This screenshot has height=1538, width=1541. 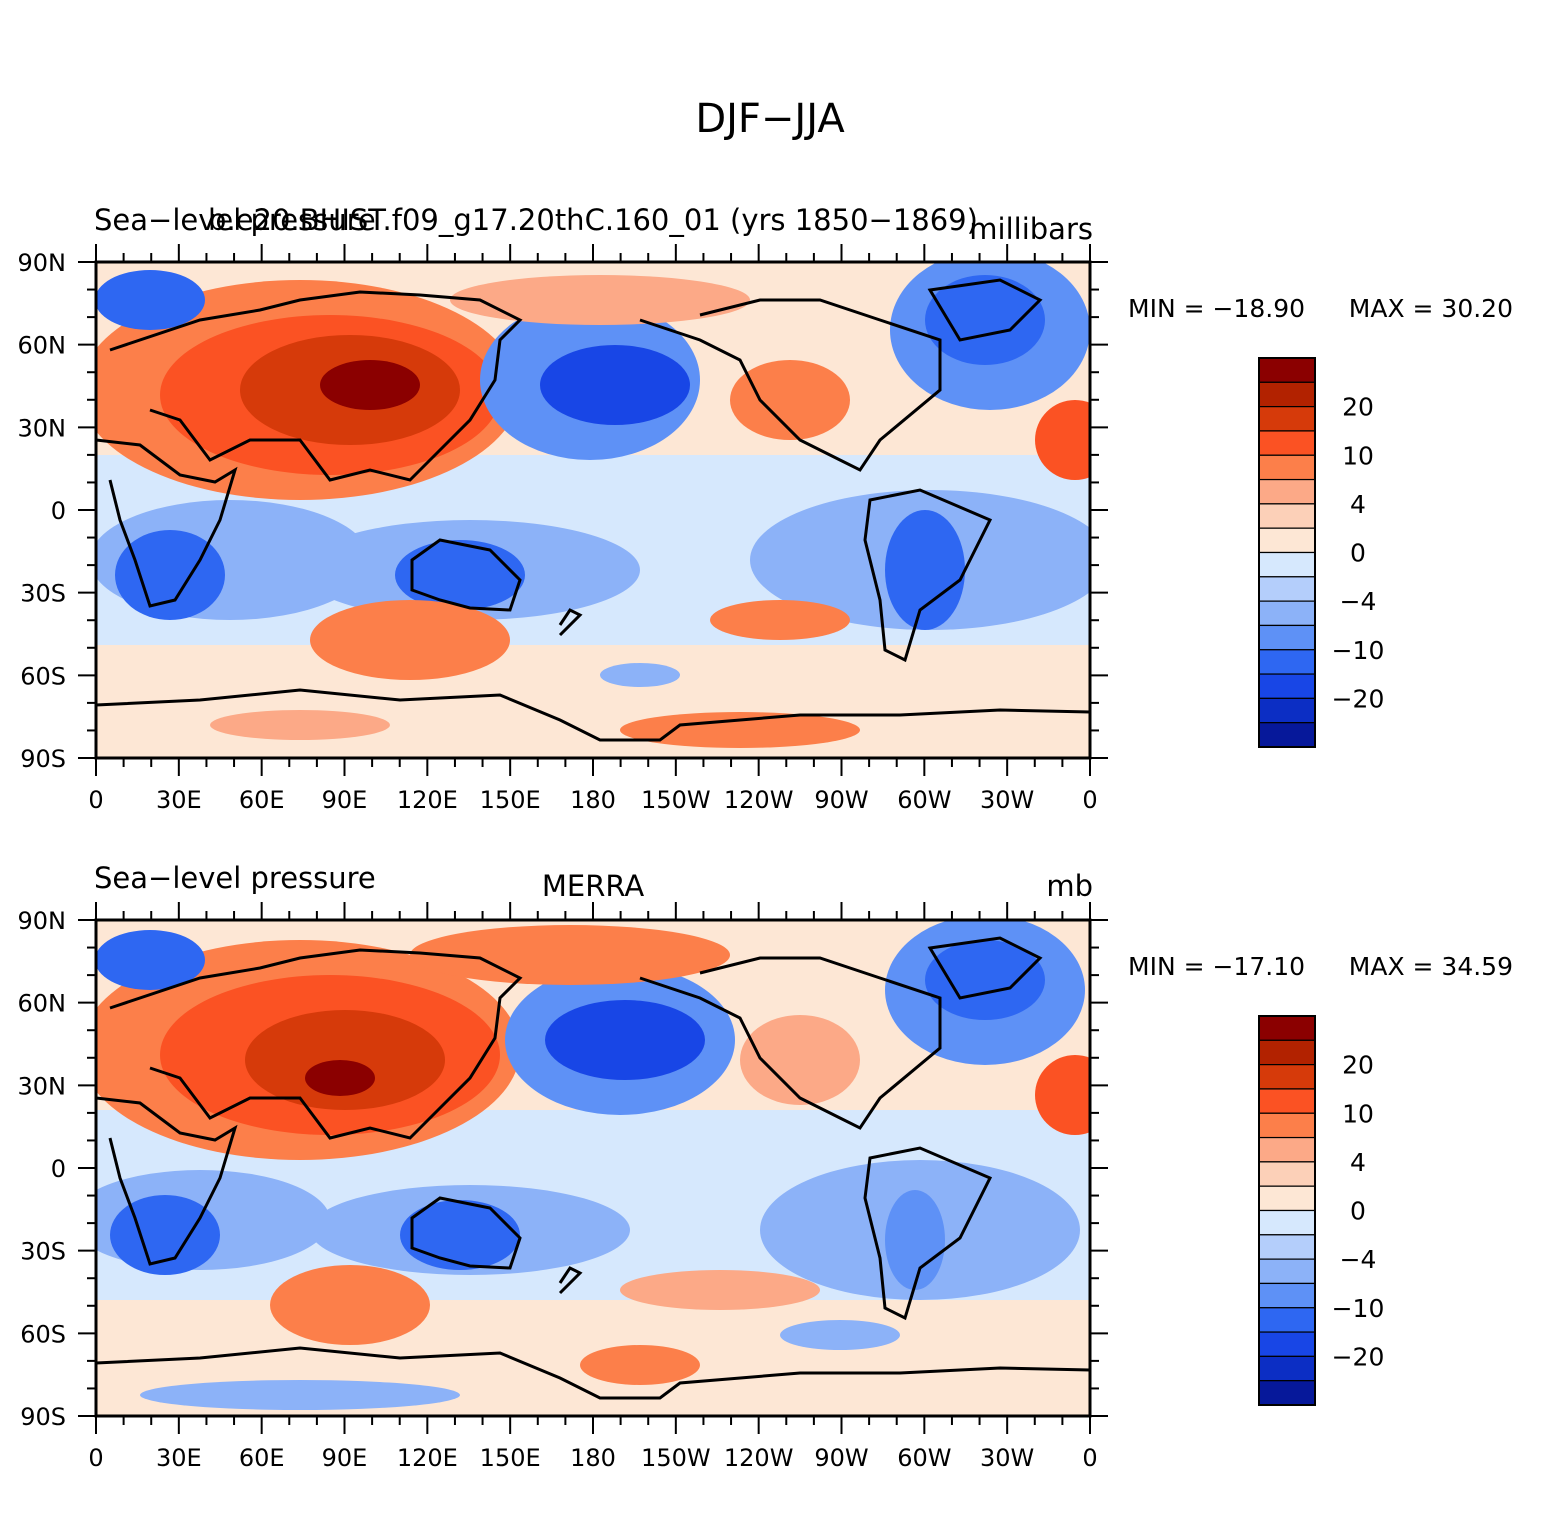 I want to click on colorbar-label: 20, so click(x=1358, y=1065).